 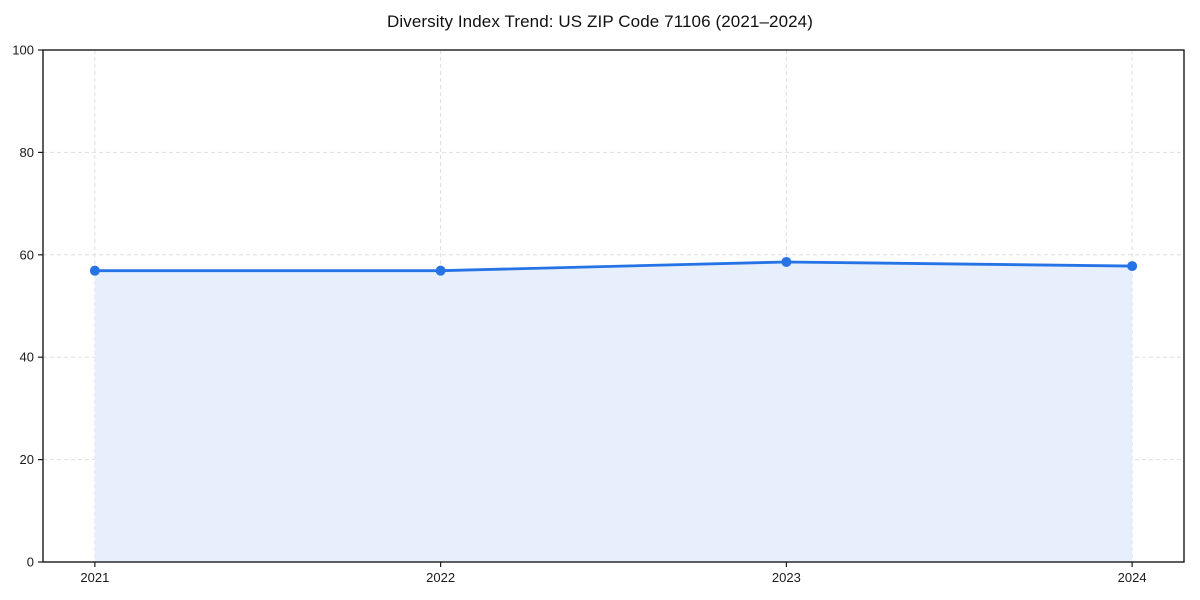 I want to click on x-tick-label: 2023, so click(x=786, y=577).